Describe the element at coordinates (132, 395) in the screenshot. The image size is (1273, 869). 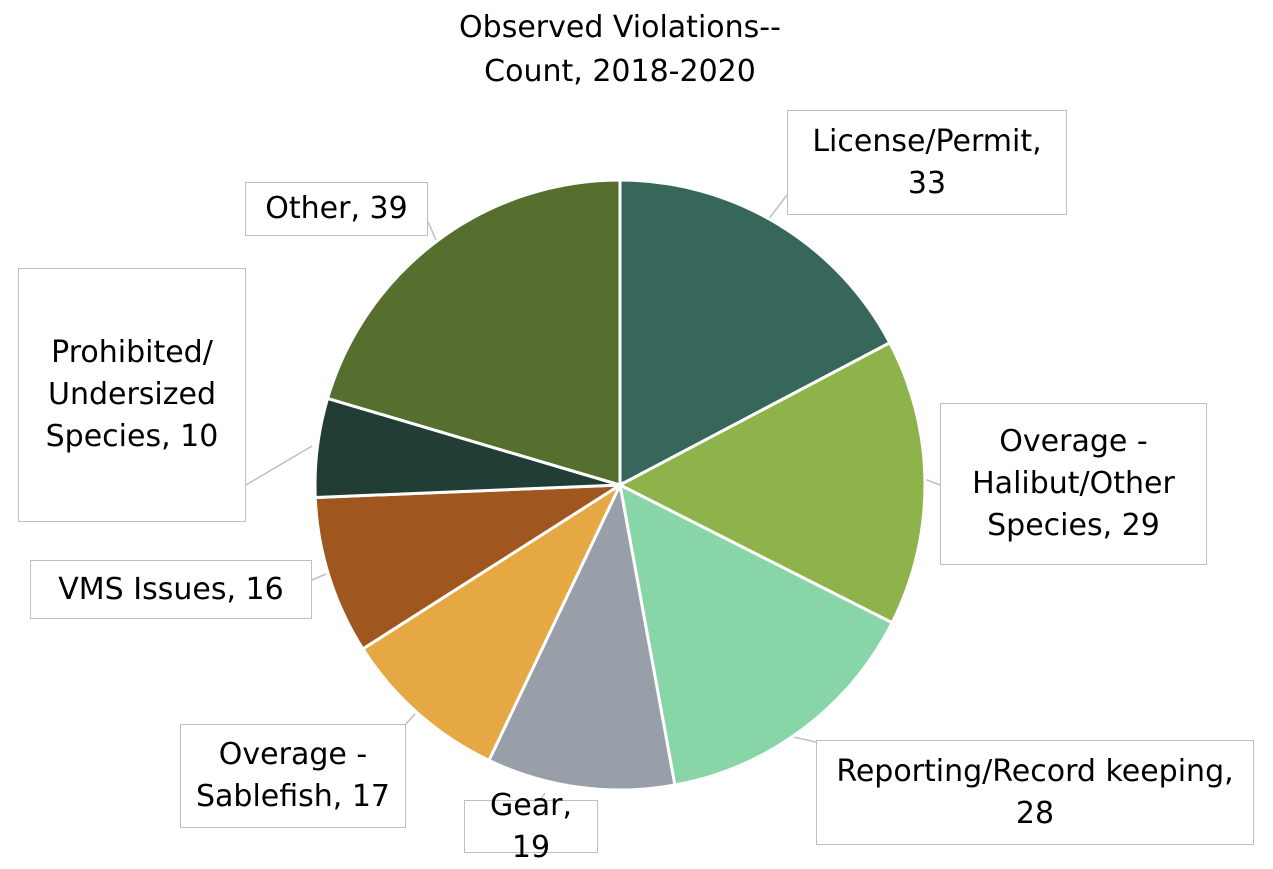
I see `data-label: Prohibited/ Undersized Species, 10` at that location.